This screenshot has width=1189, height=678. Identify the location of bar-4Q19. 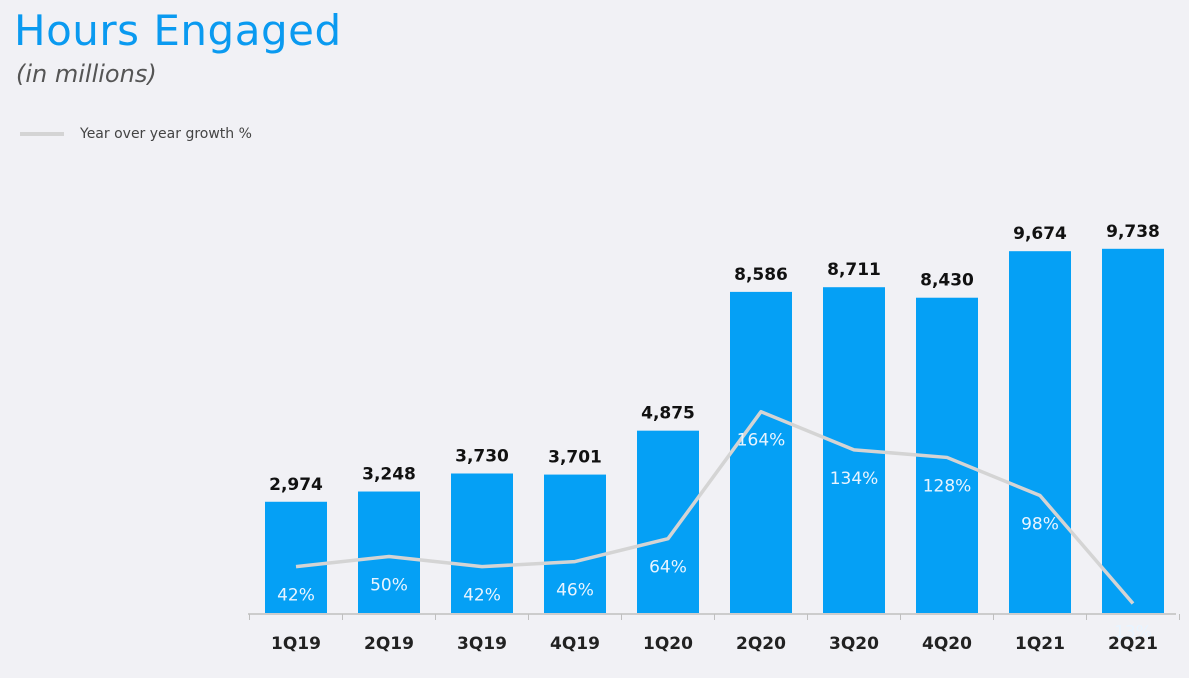
(575, 543).